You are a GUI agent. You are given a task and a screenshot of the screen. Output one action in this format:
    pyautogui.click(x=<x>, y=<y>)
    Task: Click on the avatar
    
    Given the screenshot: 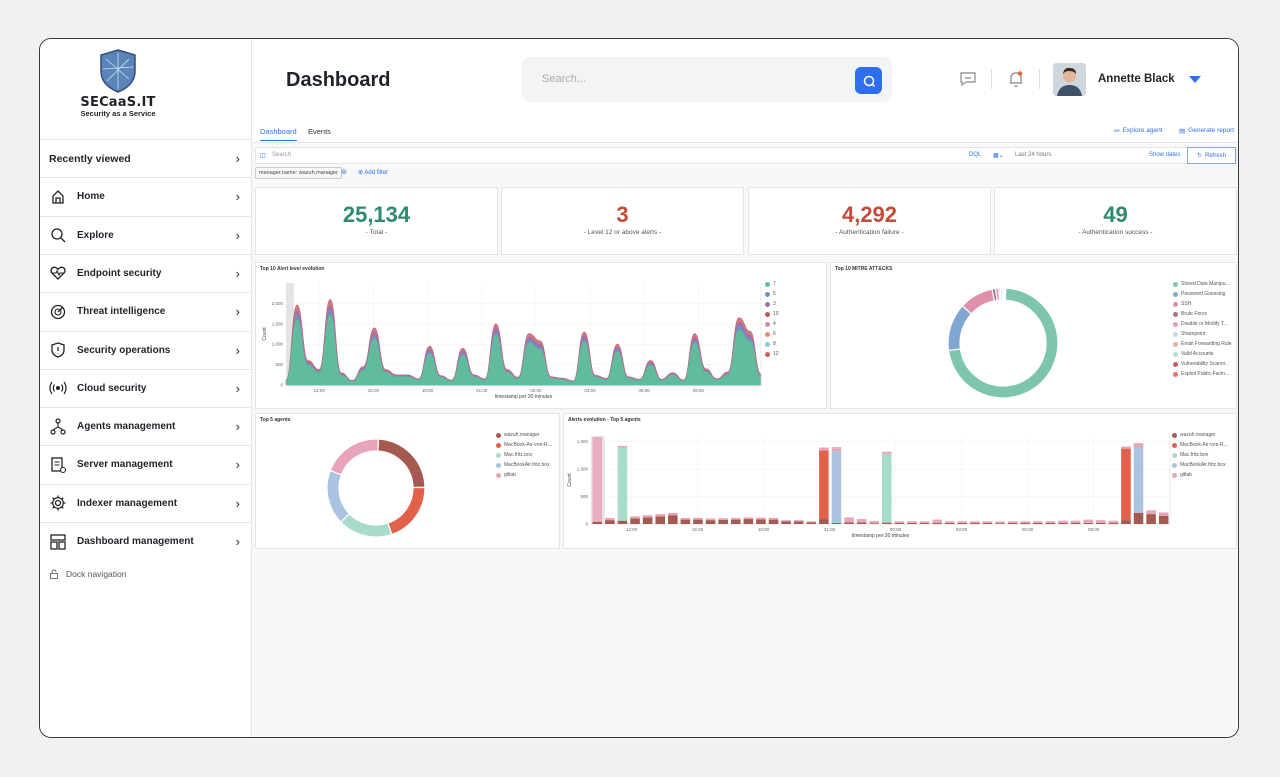 What is the action you would take?
    pyautogui.click(x=1069, y=79)
    